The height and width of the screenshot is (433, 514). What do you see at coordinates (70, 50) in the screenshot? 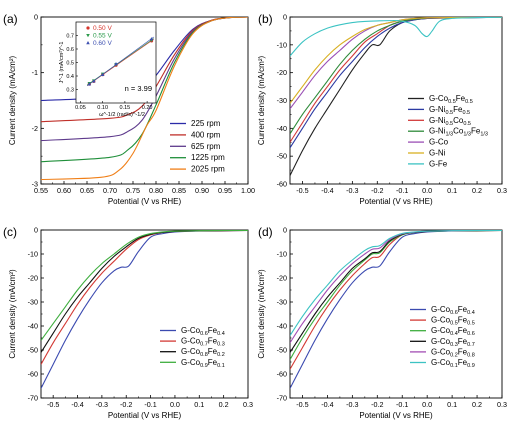
I see `inset-y-tick-label: 0.6` at bounding box center [70, 50].